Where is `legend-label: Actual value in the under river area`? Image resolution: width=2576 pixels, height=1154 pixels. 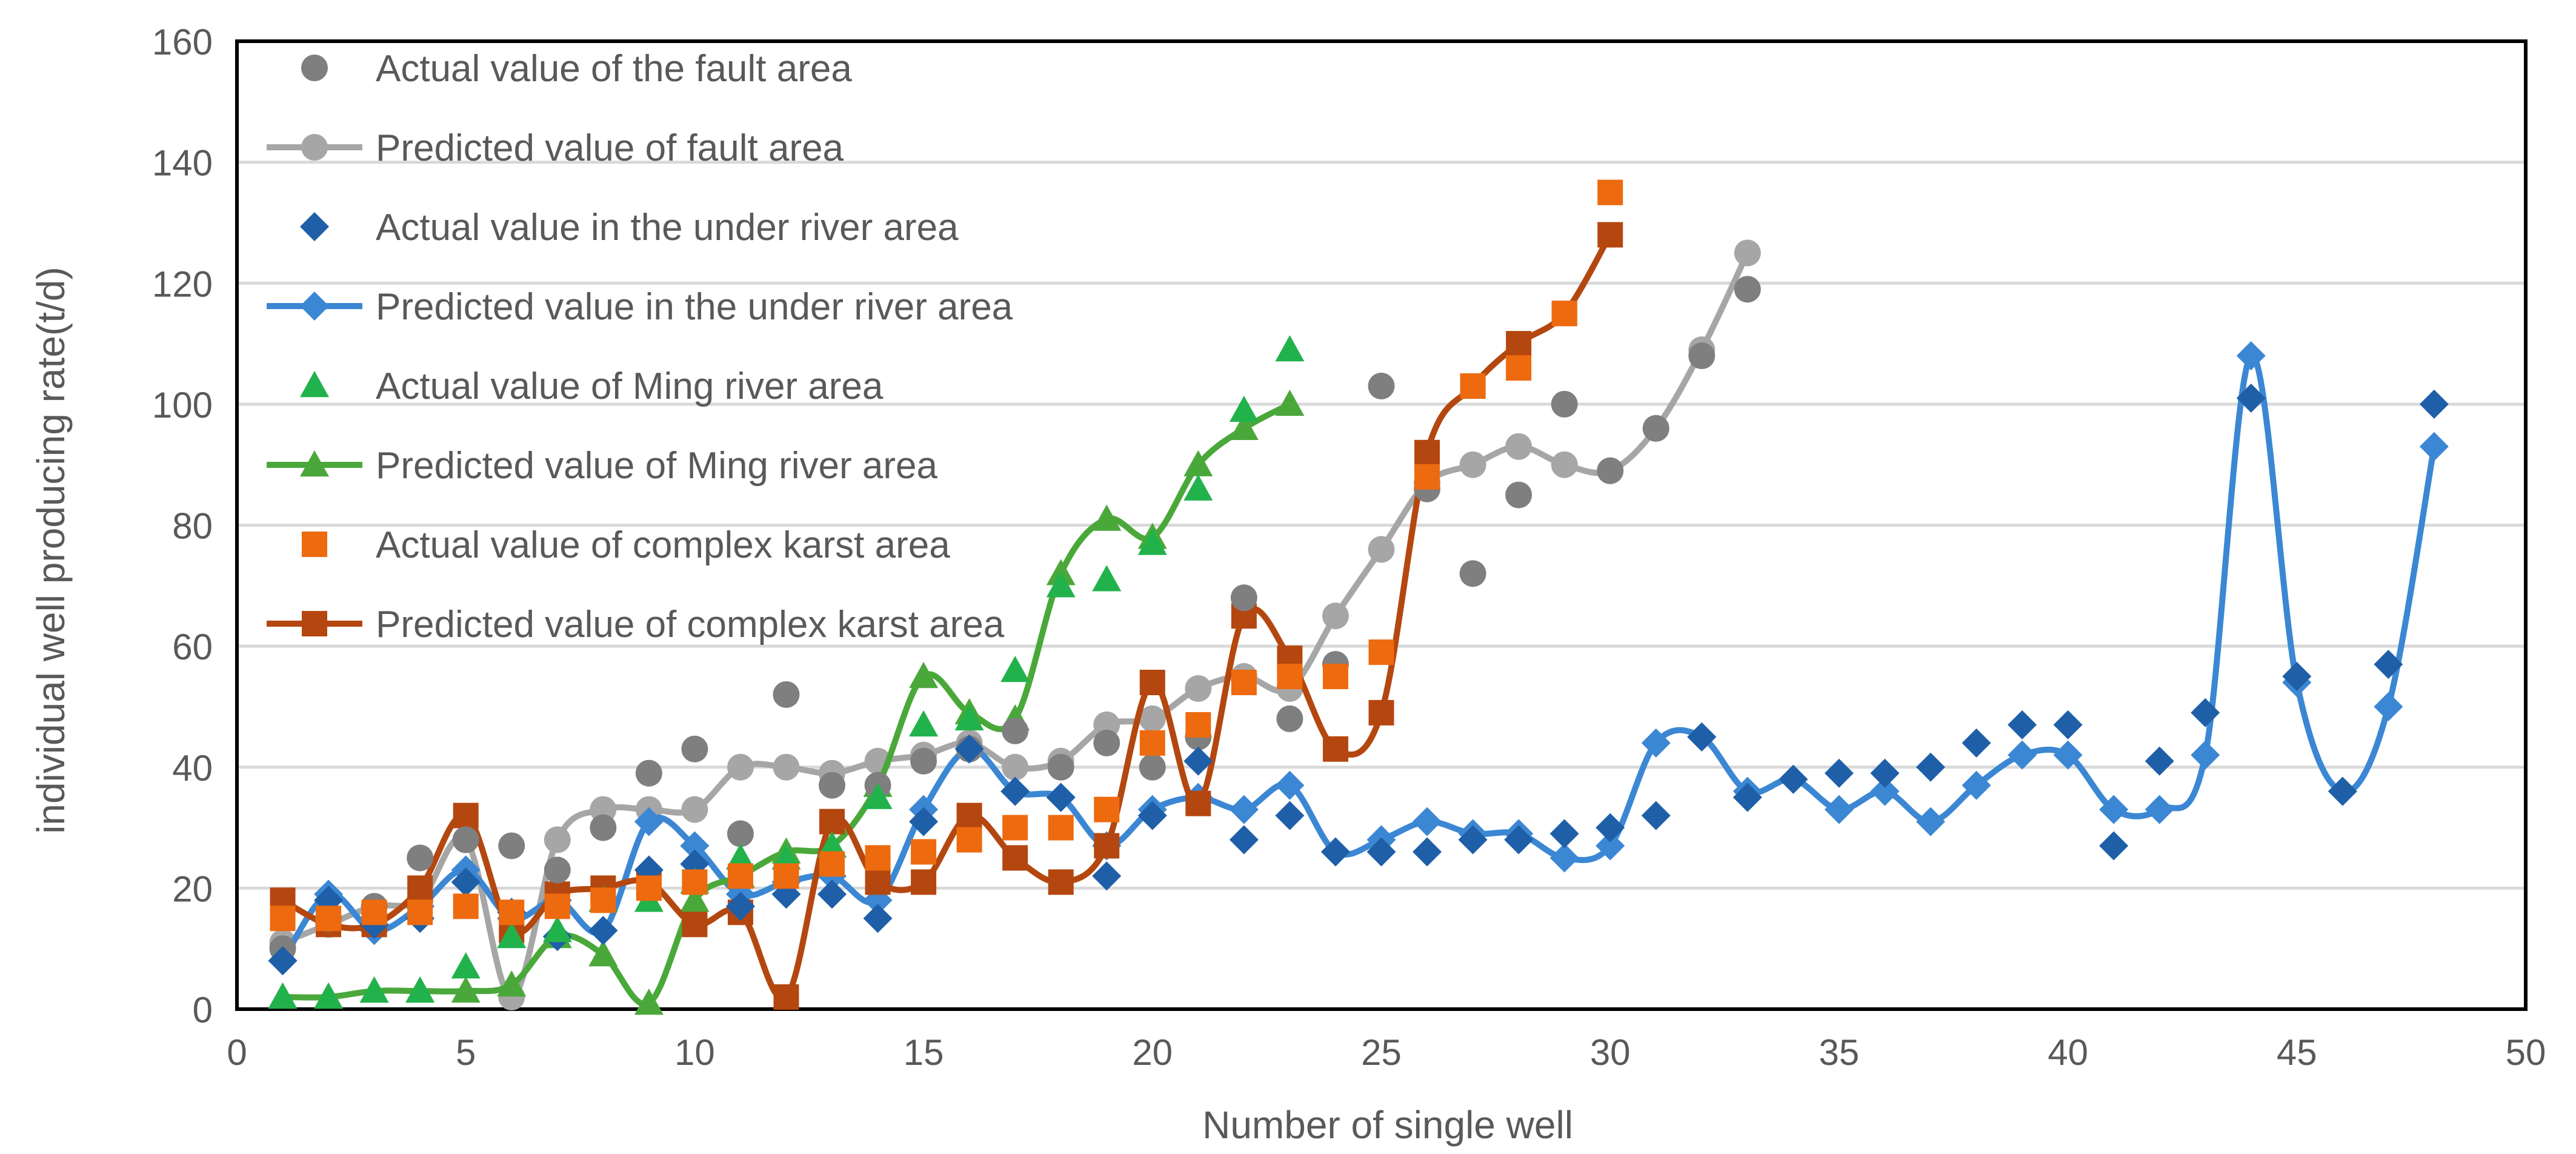 legend-label: Actual value in the under river area is located at coordinates (667, 227).